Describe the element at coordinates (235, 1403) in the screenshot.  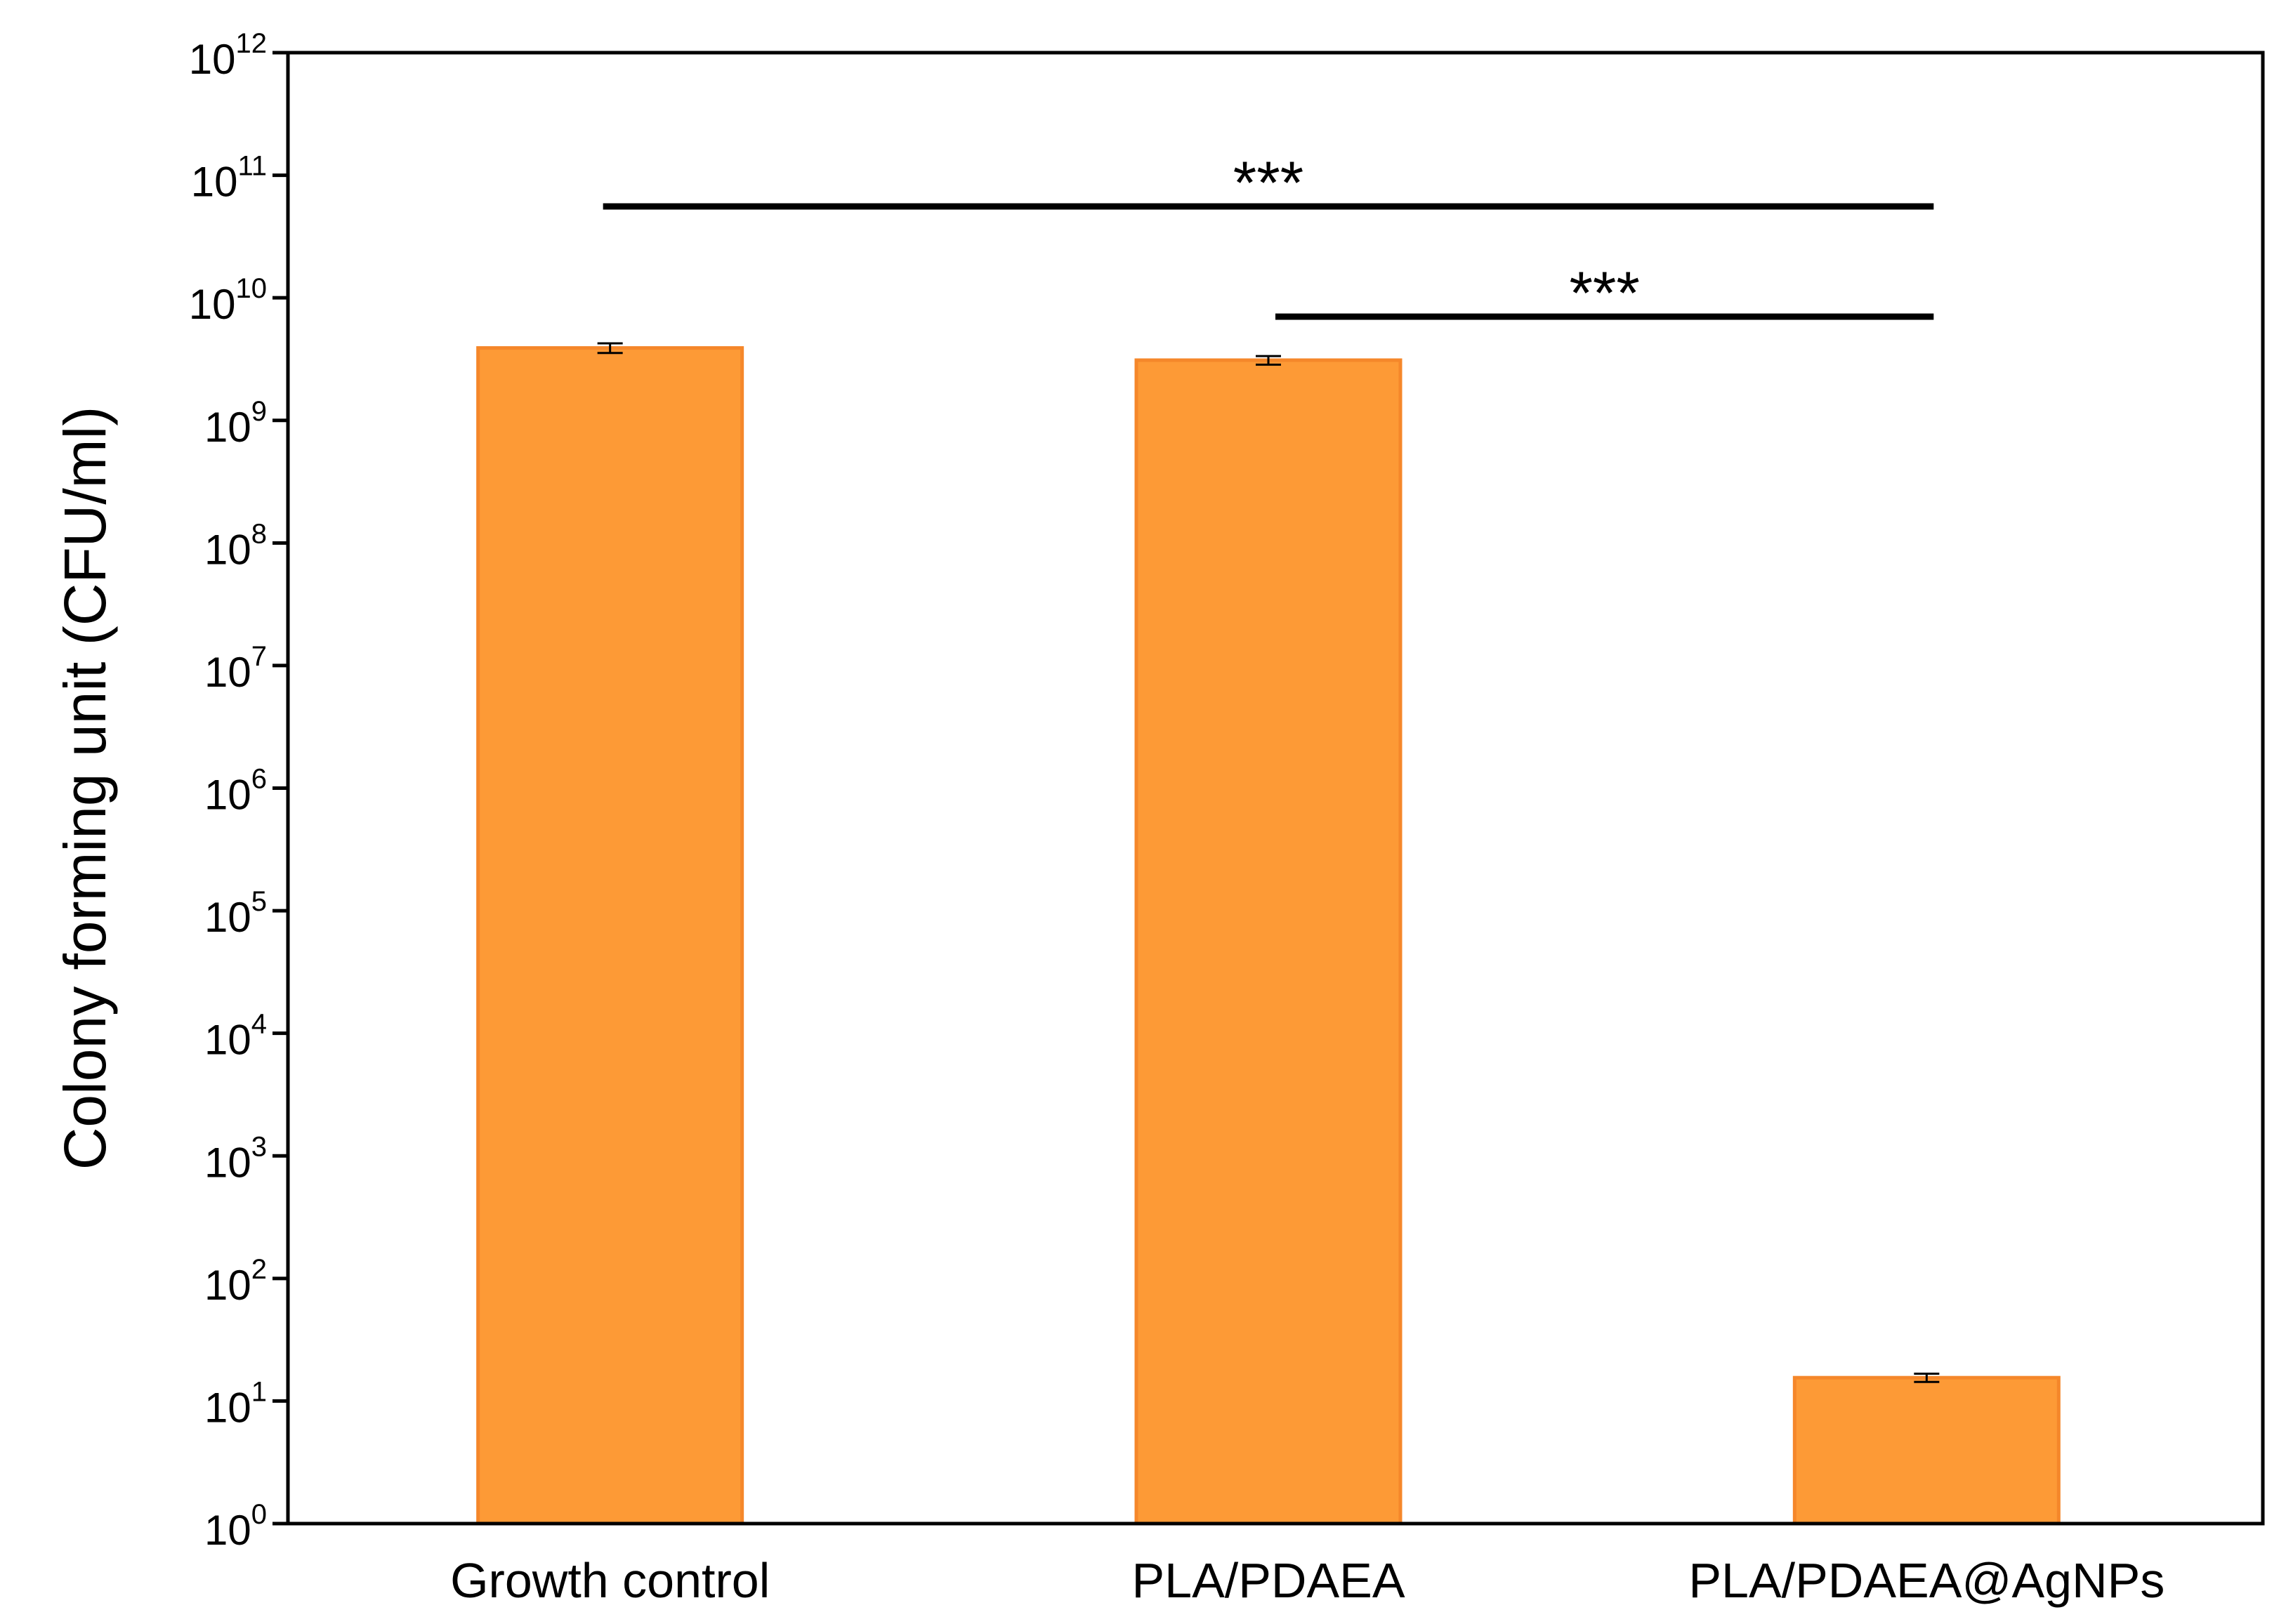
I see `y-tick-label: 10¹` at that location.